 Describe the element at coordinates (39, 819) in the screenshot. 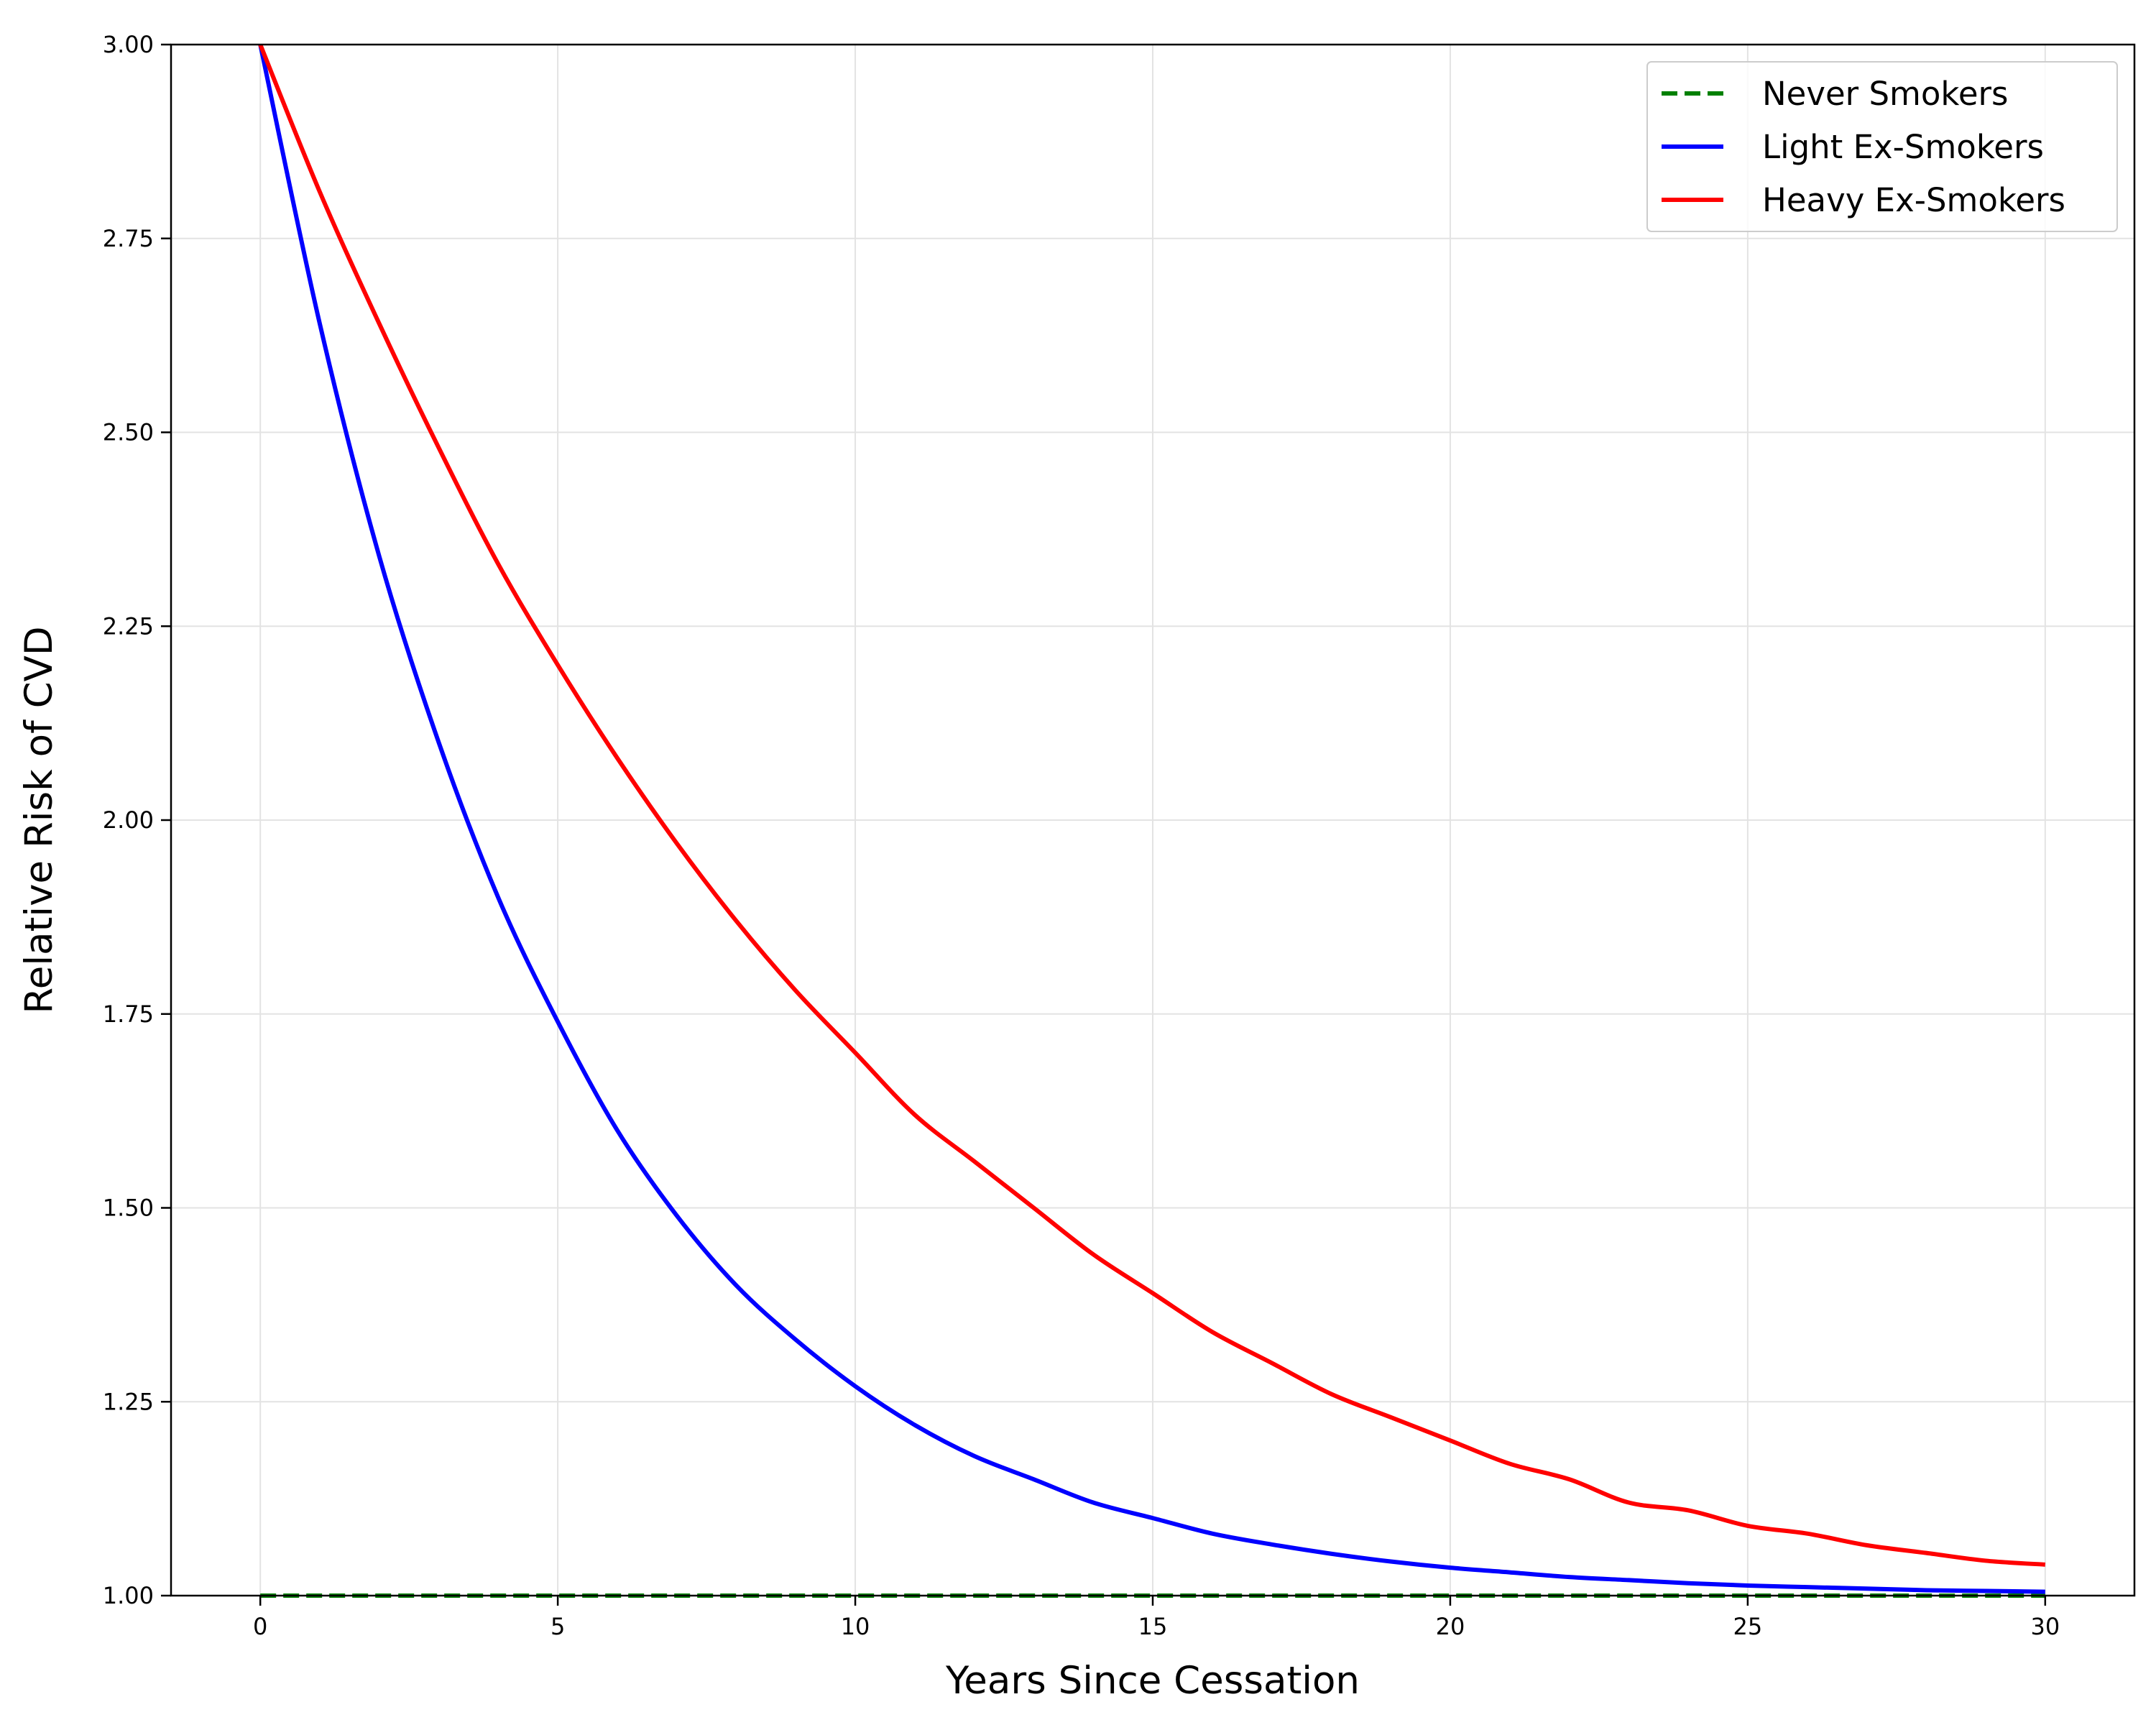

I see `y-axis-label: Relative Risk of CVD` at that location.